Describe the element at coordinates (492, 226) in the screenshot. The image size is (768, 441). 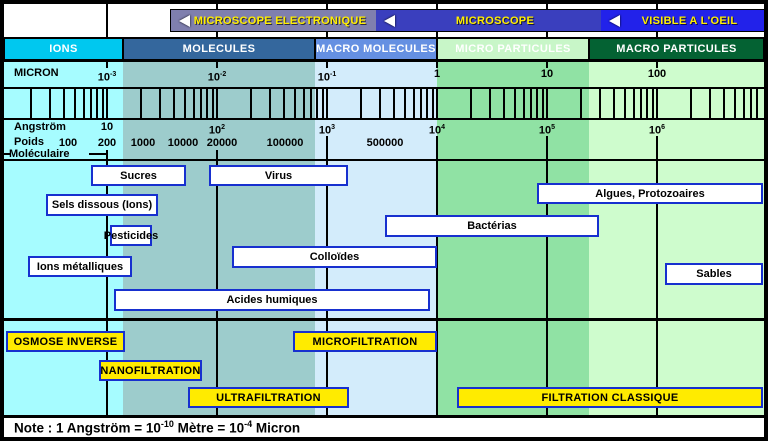
I see `substance-box-bact-rias: Bactérias` at that location.